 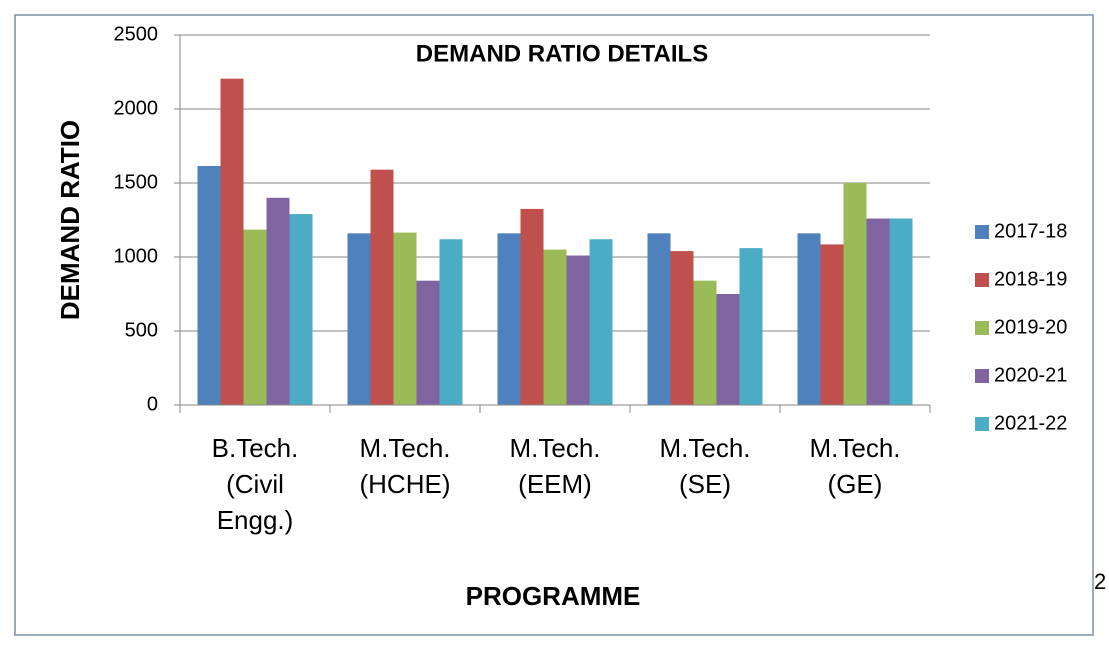 What do you see at coordinates (136, 108) in the screenshot?
I see `y-tick-label: 2000` at bounding box center [136, 108].